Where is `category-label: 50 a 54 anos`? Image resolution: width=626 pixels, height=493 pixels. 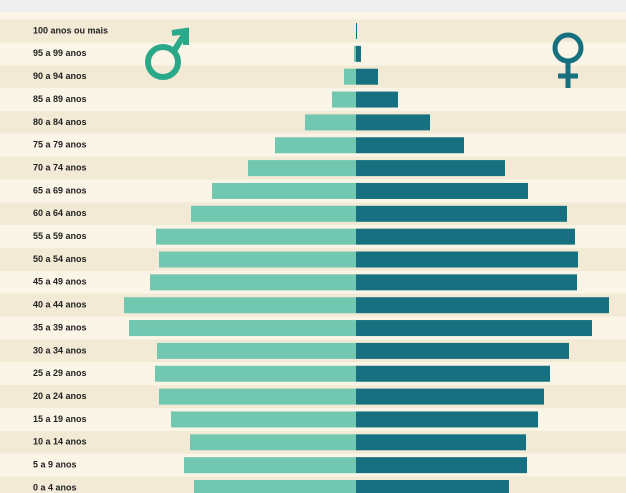
category-label: 50 a 54 anos is located at coordinates (60, 259).